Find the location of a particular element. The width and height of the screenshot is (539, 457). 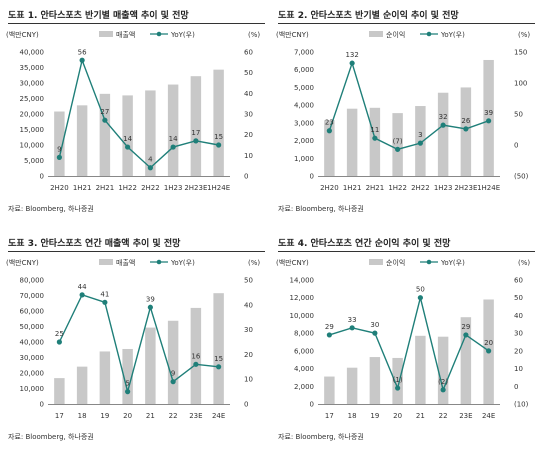

x-tick-label: 24E is located at coordinates (488, 416).